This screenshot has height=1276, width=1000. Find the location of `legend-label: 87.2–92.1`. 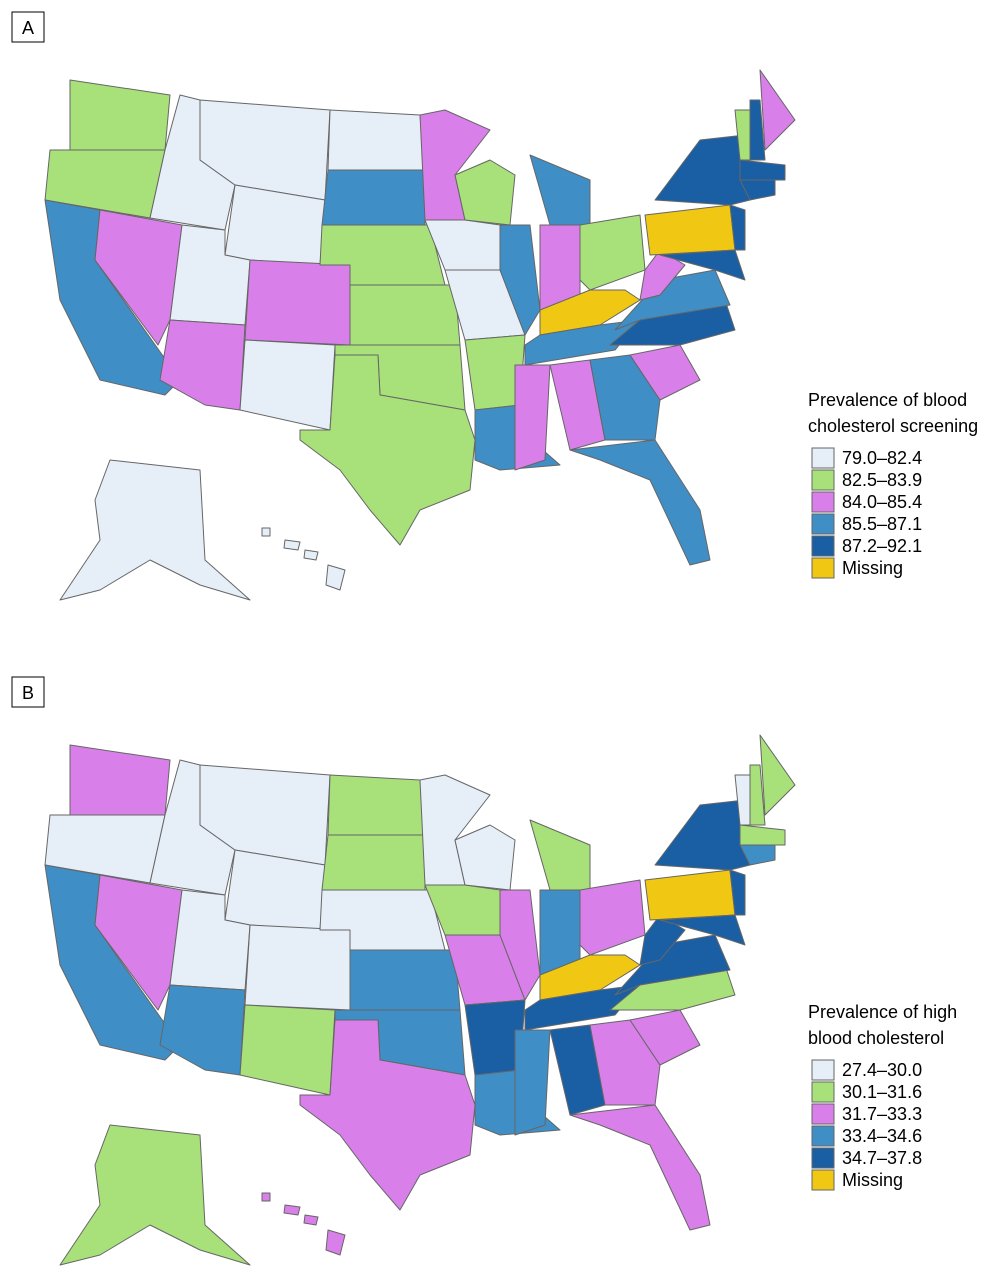

legend-label: 87.2–92.1 is located at coordinates (882, 546).